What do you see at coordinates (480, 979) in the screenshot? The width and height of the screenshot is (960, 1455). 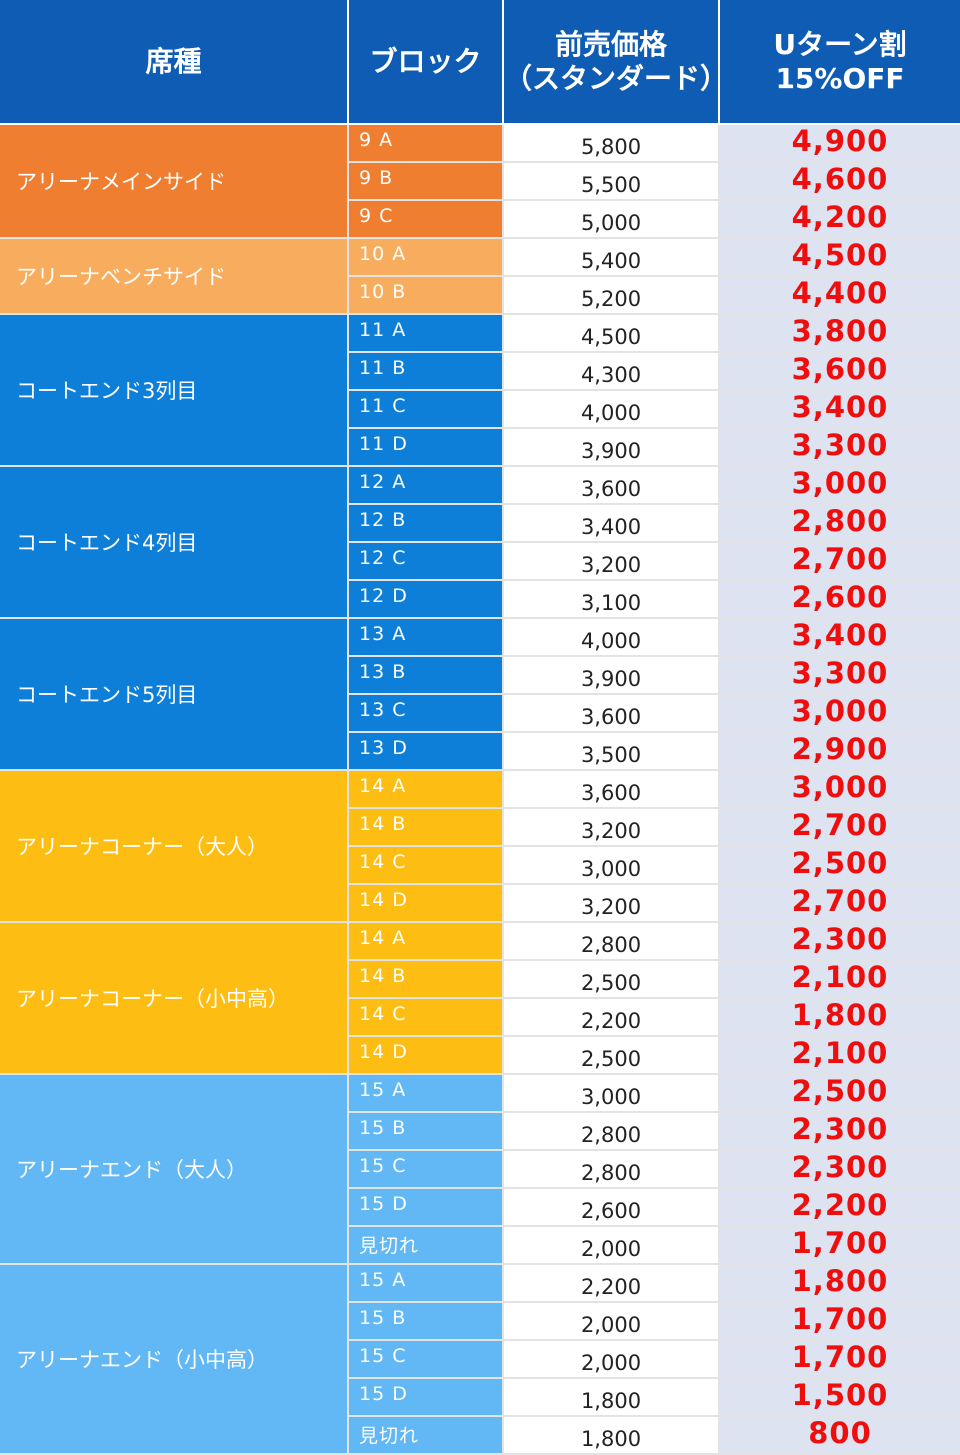 I see `table-row: 14 B 2,500 2,100` at bounding box center [480, 979].